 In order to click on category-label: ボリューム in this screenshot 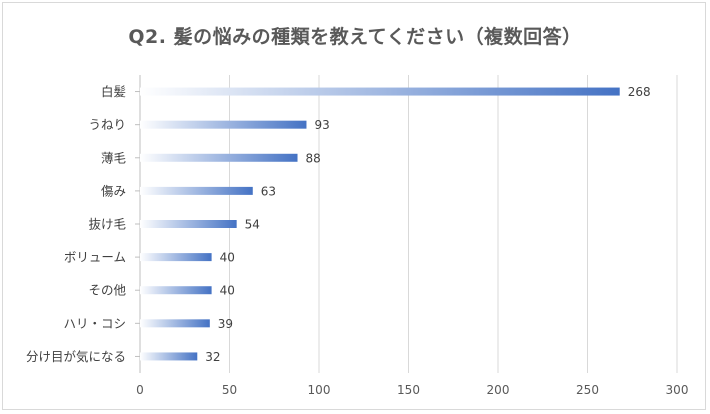, I will do `click(95, 257)`.